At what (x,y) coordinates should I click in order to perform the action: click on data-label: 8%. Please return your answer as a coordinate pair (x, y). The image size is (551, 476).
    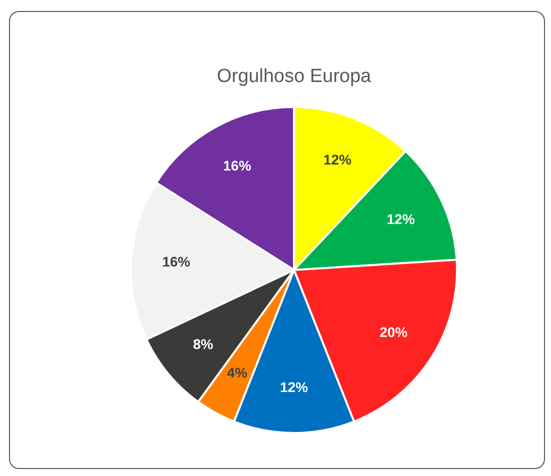
    Looking at the image, I should click on (203, 344).